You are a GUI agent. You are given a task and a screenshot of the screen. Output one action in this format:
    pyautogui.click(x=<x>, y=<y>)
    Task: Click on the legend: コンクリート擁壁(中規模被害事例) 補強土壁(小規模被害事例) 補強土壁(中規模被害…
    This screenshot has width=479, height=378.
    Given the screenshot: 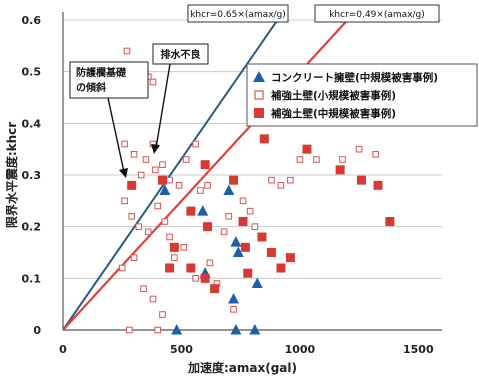 What is the action you would take?
    pyautogui.click(x=362, y=95)
    